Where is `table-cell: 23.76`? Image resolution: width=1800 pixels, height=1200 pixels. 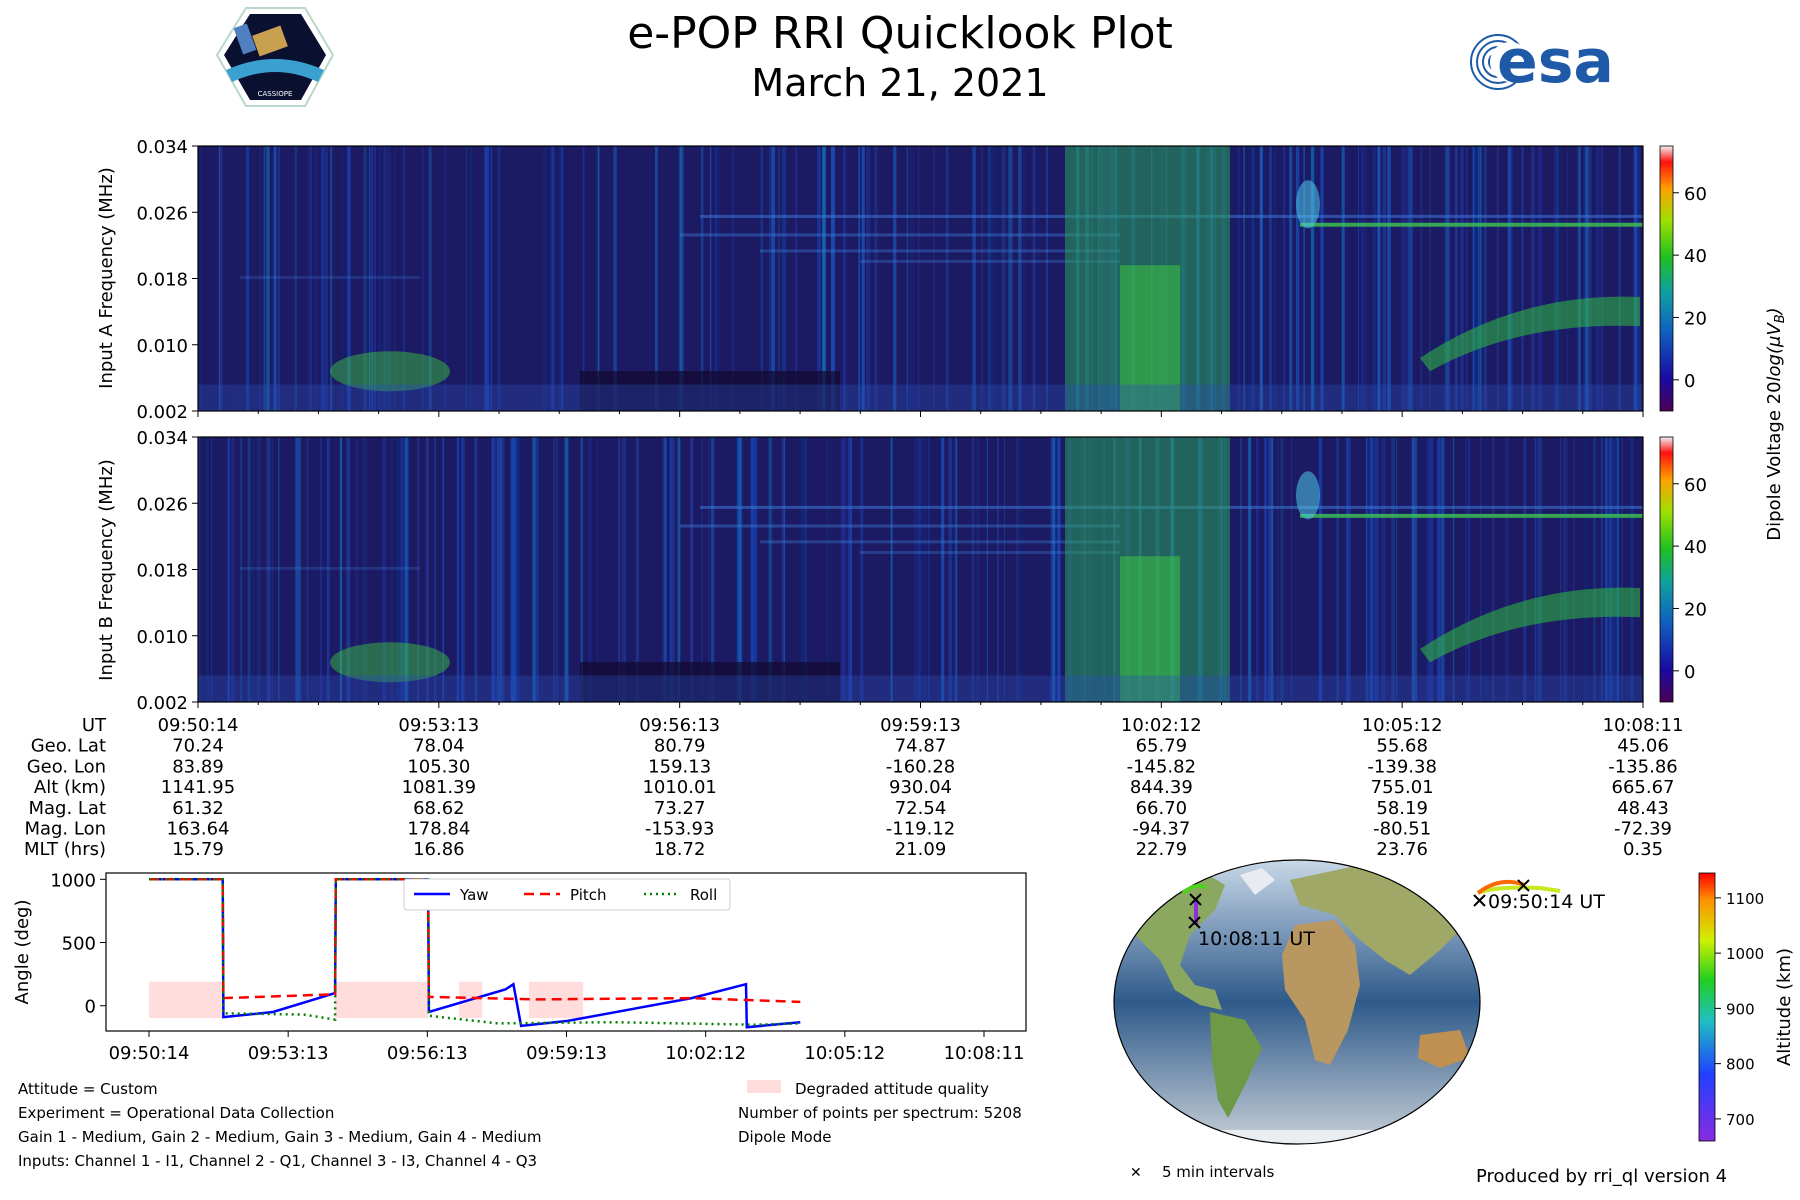 table-cell: 23.76 is located at coordinates (1402, 849).